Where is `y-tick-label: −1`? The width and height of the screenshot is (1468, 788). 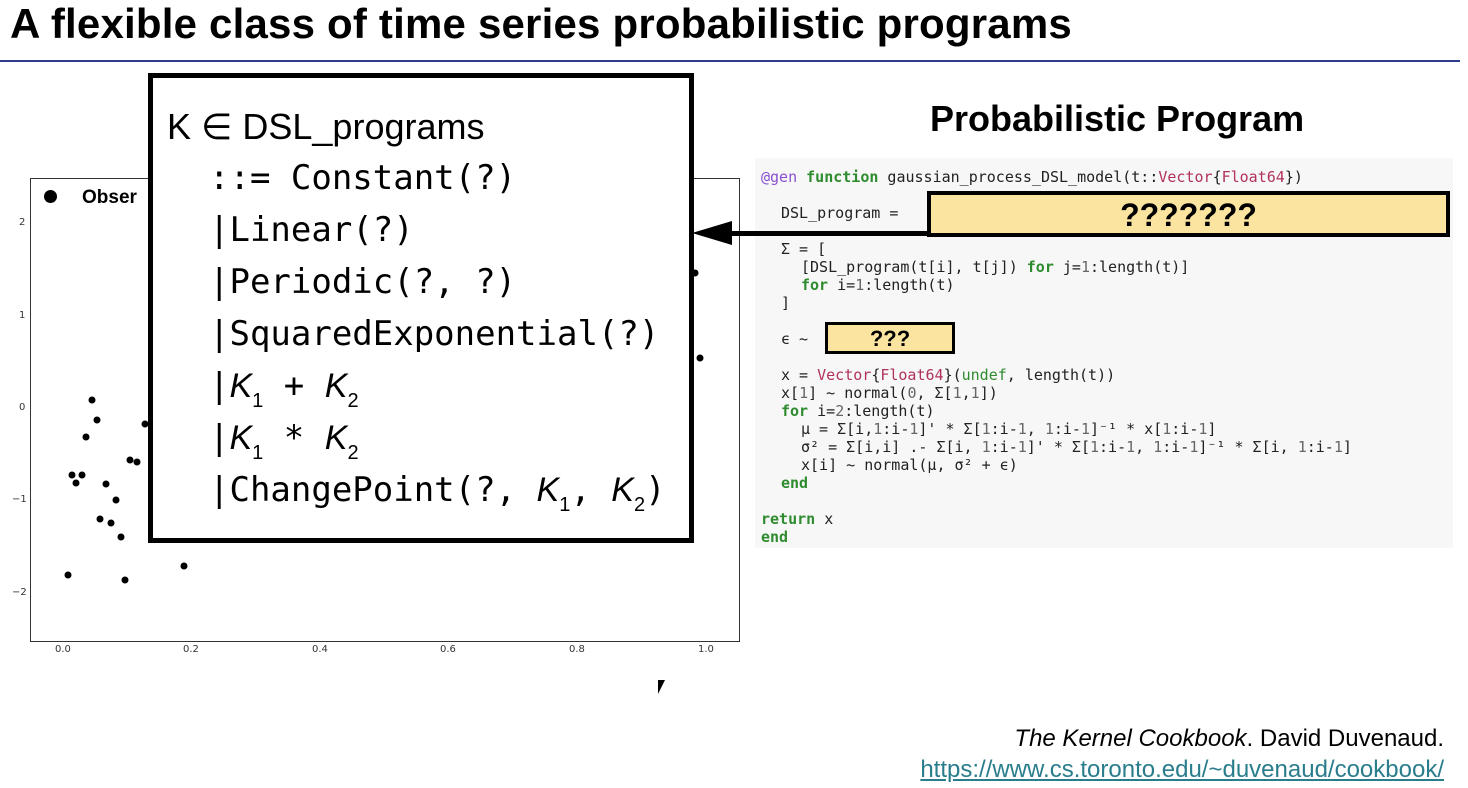
y-tick-label: −1 is located at coordinates (19, 499).